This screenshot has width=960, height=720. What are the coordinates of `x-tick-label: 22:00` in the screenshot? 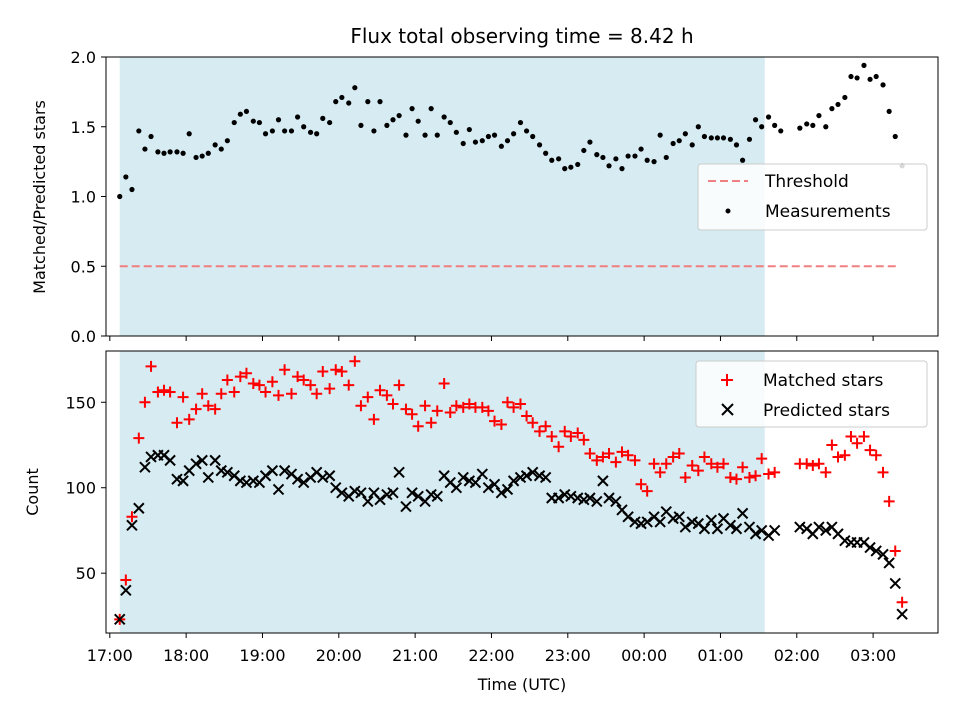 It's located at (491, 655).